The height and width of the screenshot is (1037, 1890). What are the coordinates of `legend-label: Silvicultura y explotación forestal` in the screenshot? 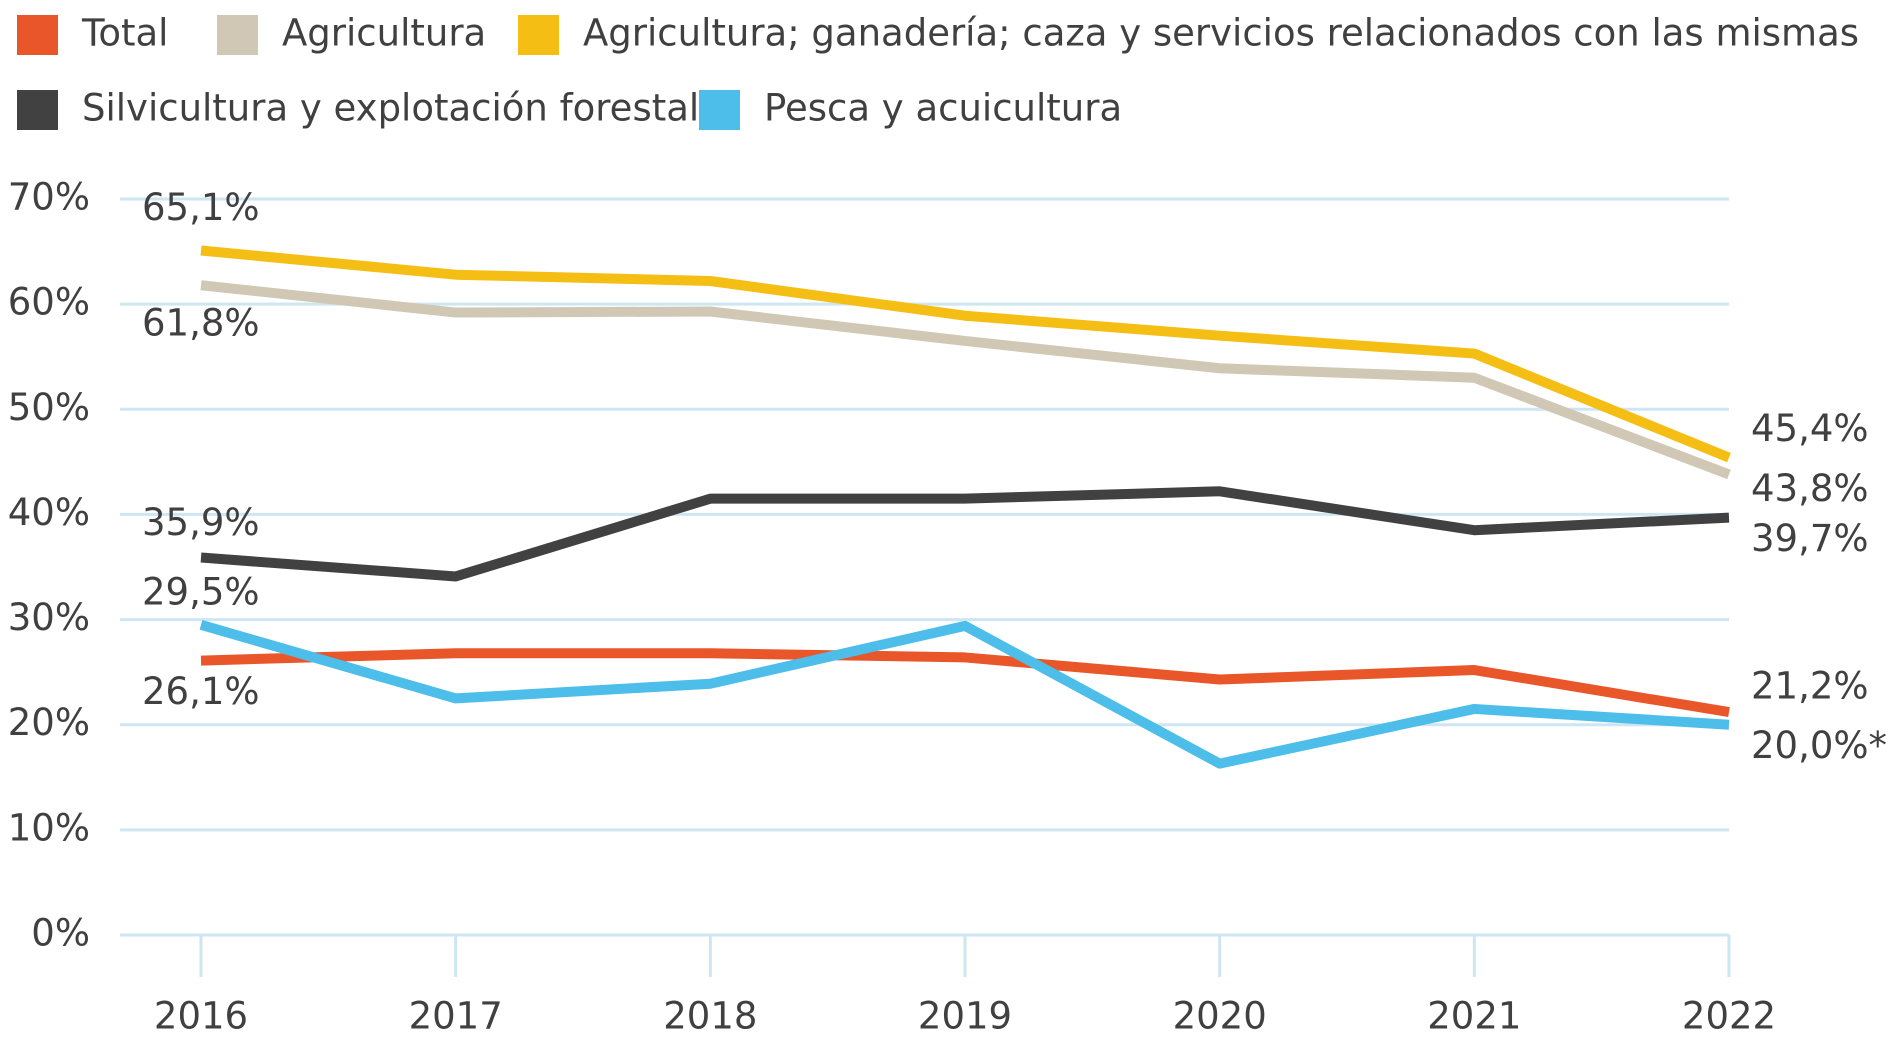 It's located at (390, 108).